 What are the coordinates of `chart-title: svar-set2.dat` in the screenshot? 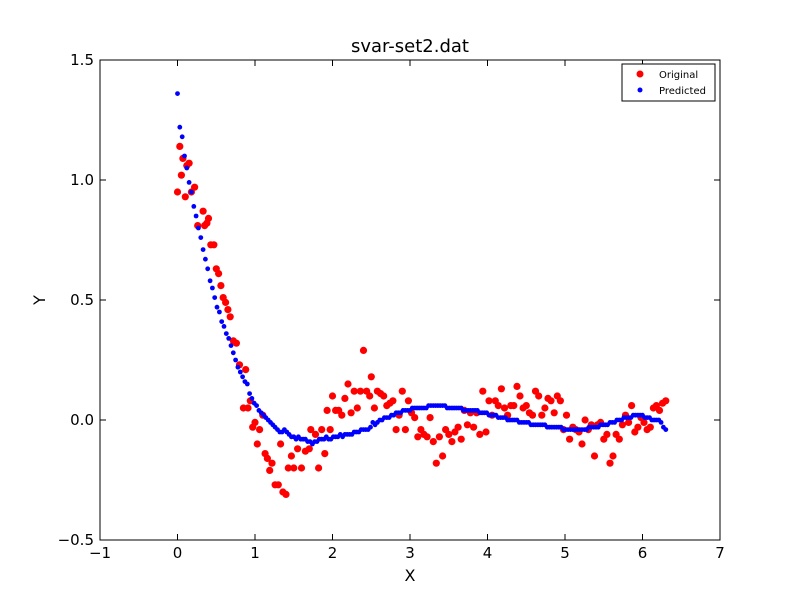 It's located at (410, 46).